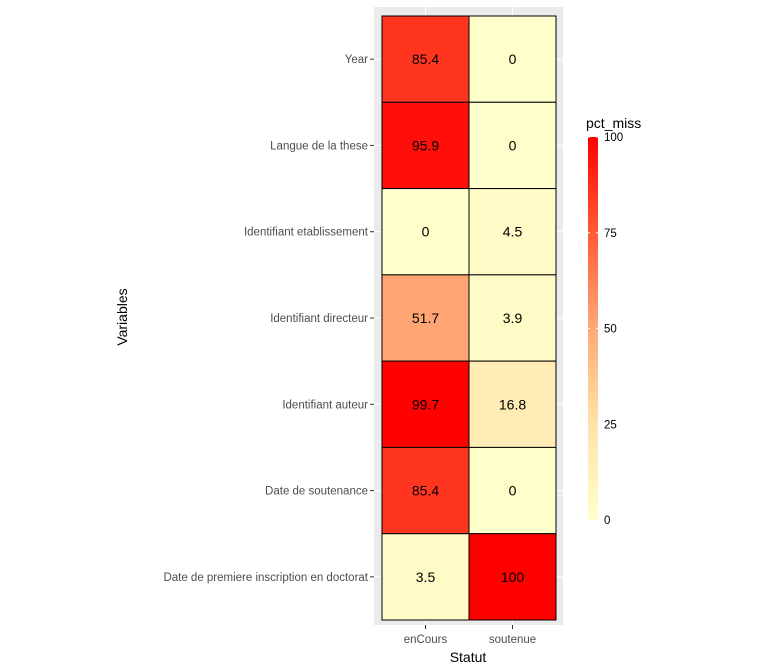 This screenshot has height=672, width=768. Describe the element at coordinates (607, 521) in the screenshot. I see `legend-tick-label: 0` at that location.